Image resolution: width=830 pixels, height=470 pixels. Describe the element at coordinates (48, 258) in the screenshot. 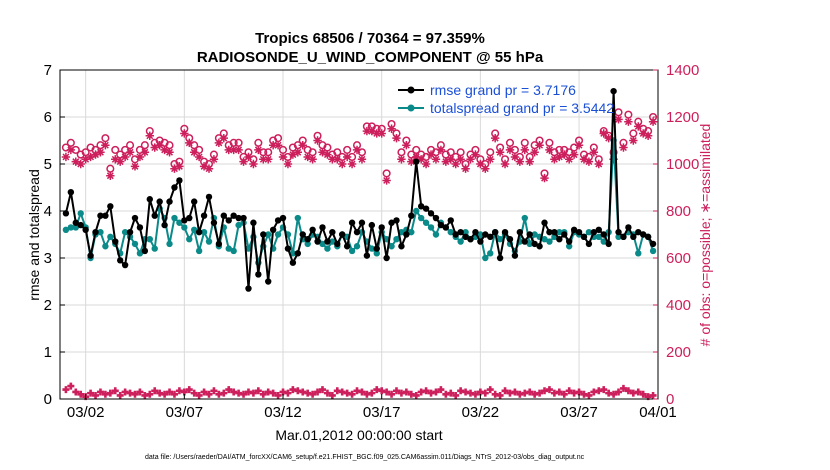

I see `y-tick-label-left-3: 3` at that location.